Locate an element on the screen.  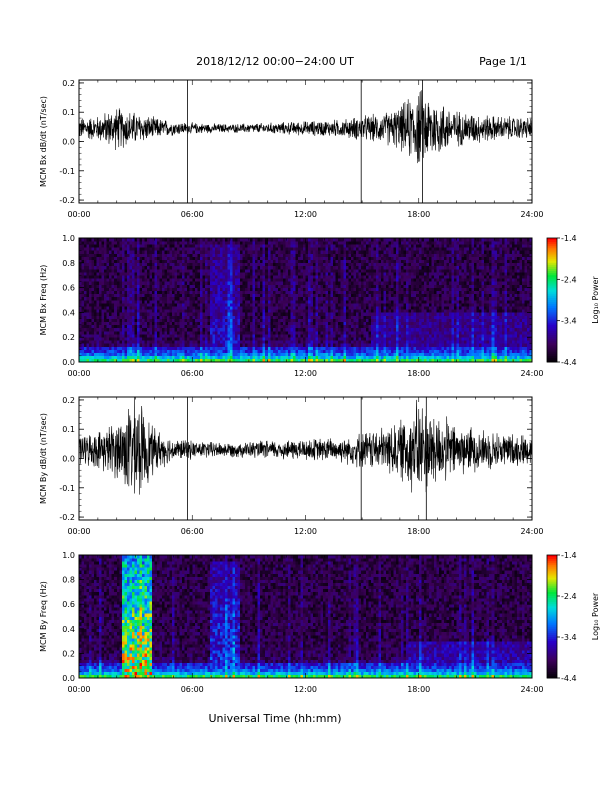
plot-frame is located at coordinates (305, 141).